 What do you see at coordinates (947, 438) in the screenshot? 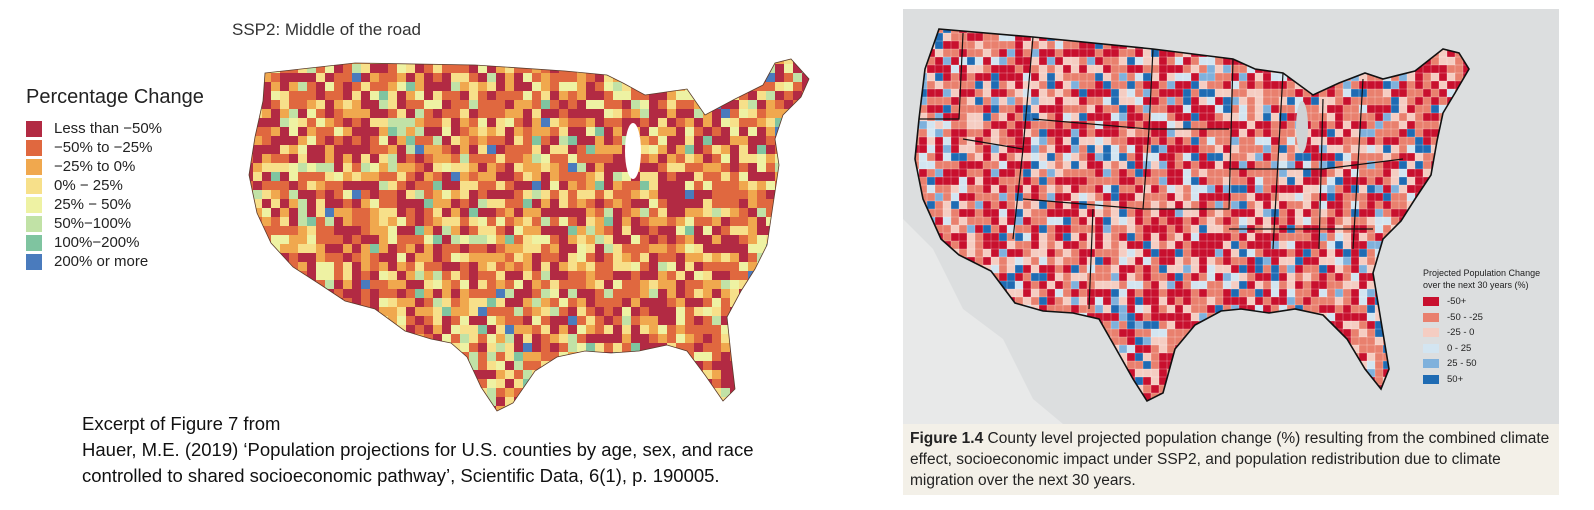
I see `caption-label: Figure 1.4` at bounding box center [947, 438].